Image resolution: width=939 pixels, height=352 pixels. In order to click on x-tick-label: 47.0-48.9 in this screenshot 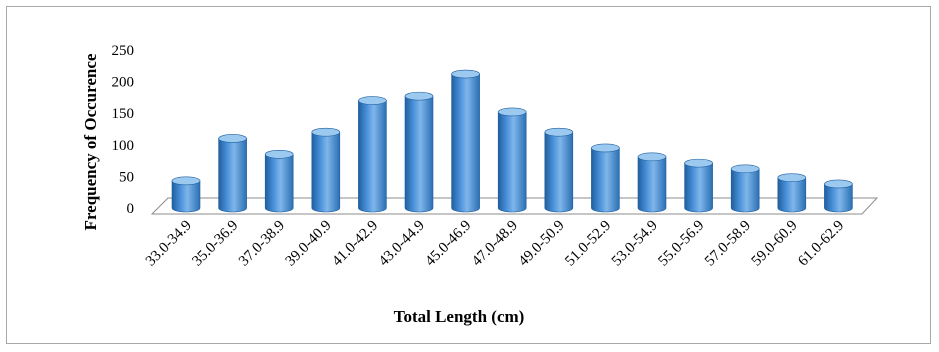, I will do `click(495, 244)`.